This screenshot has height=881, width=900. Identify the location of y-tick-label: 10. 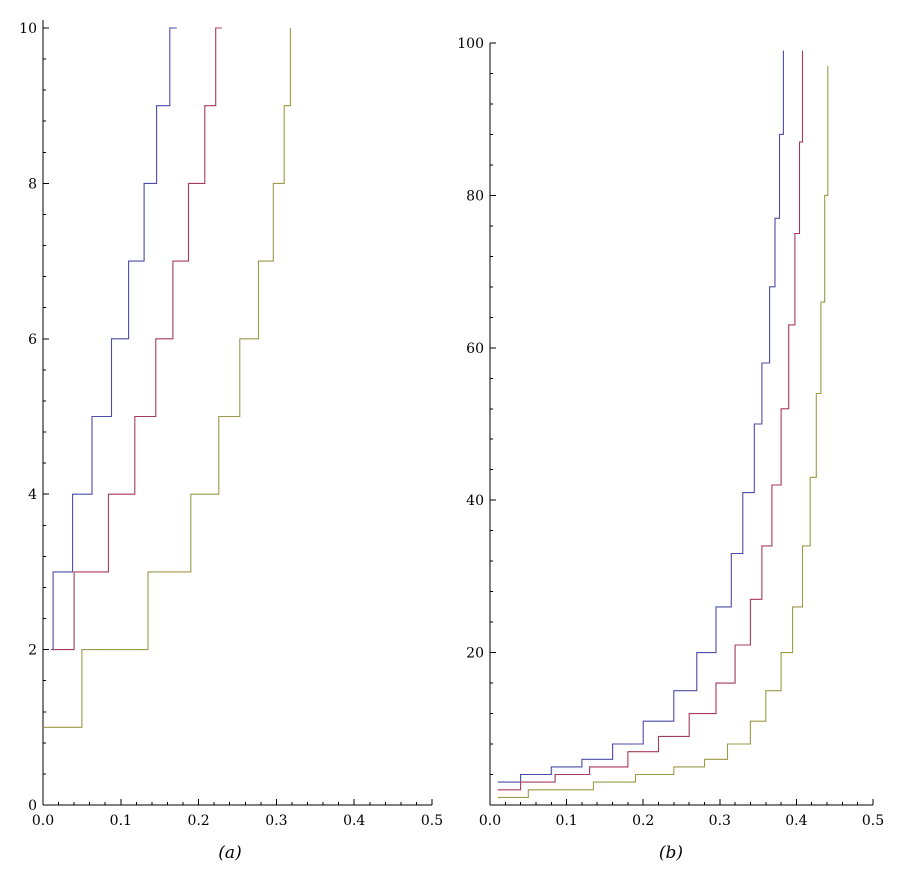
(28, 29).